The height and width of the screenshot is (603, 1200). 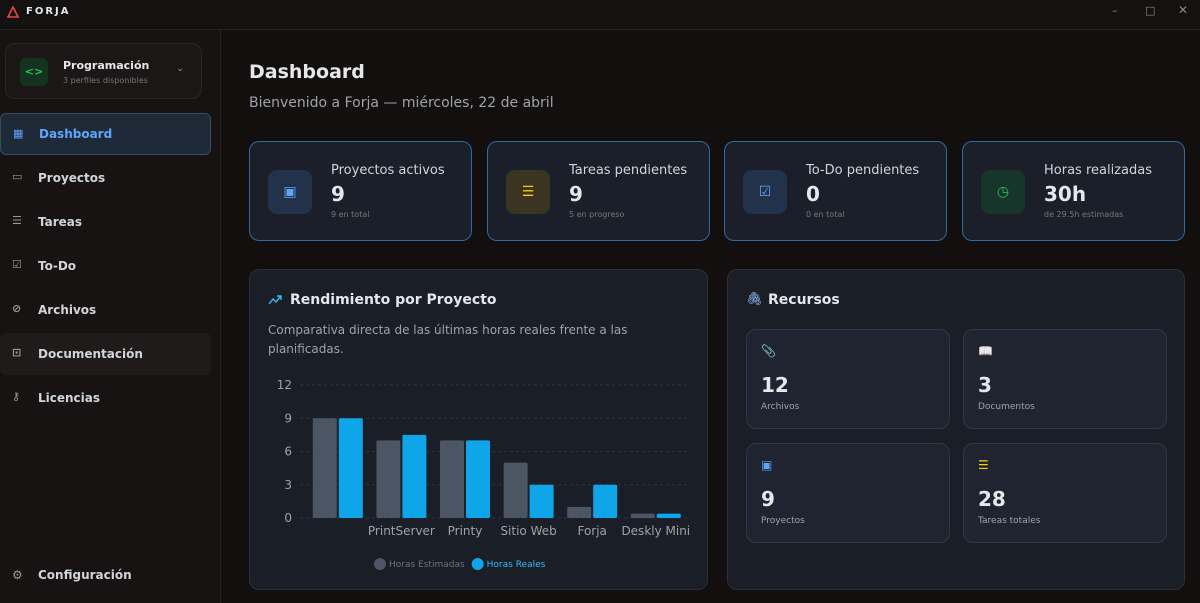 I want to click on chart-title: Rendimiento por Proyecto, so click(x=393, y=300).